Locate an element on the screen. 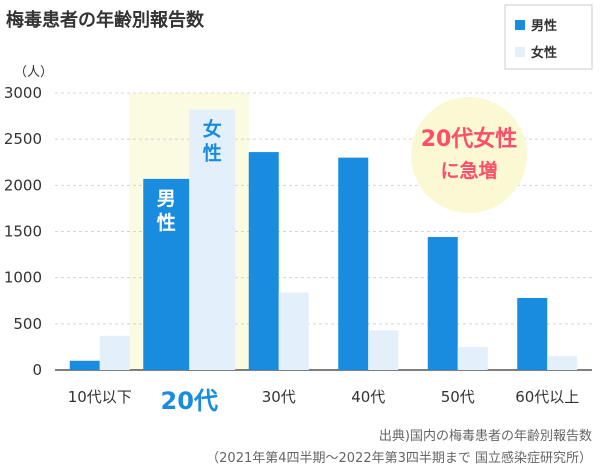 Image resolution: width=601 pixels, height=475 pixels. y-tick-label: 1500 is located at coordinates (23, 232).